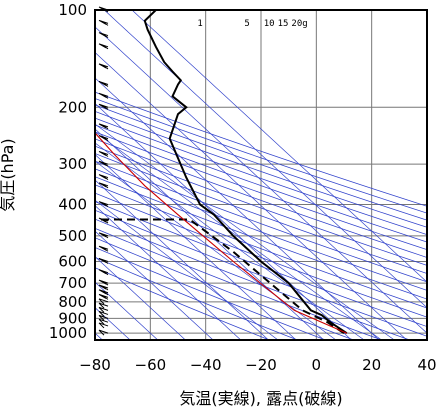  I want to click on y-tick-label: 1000, so click(68, 333).